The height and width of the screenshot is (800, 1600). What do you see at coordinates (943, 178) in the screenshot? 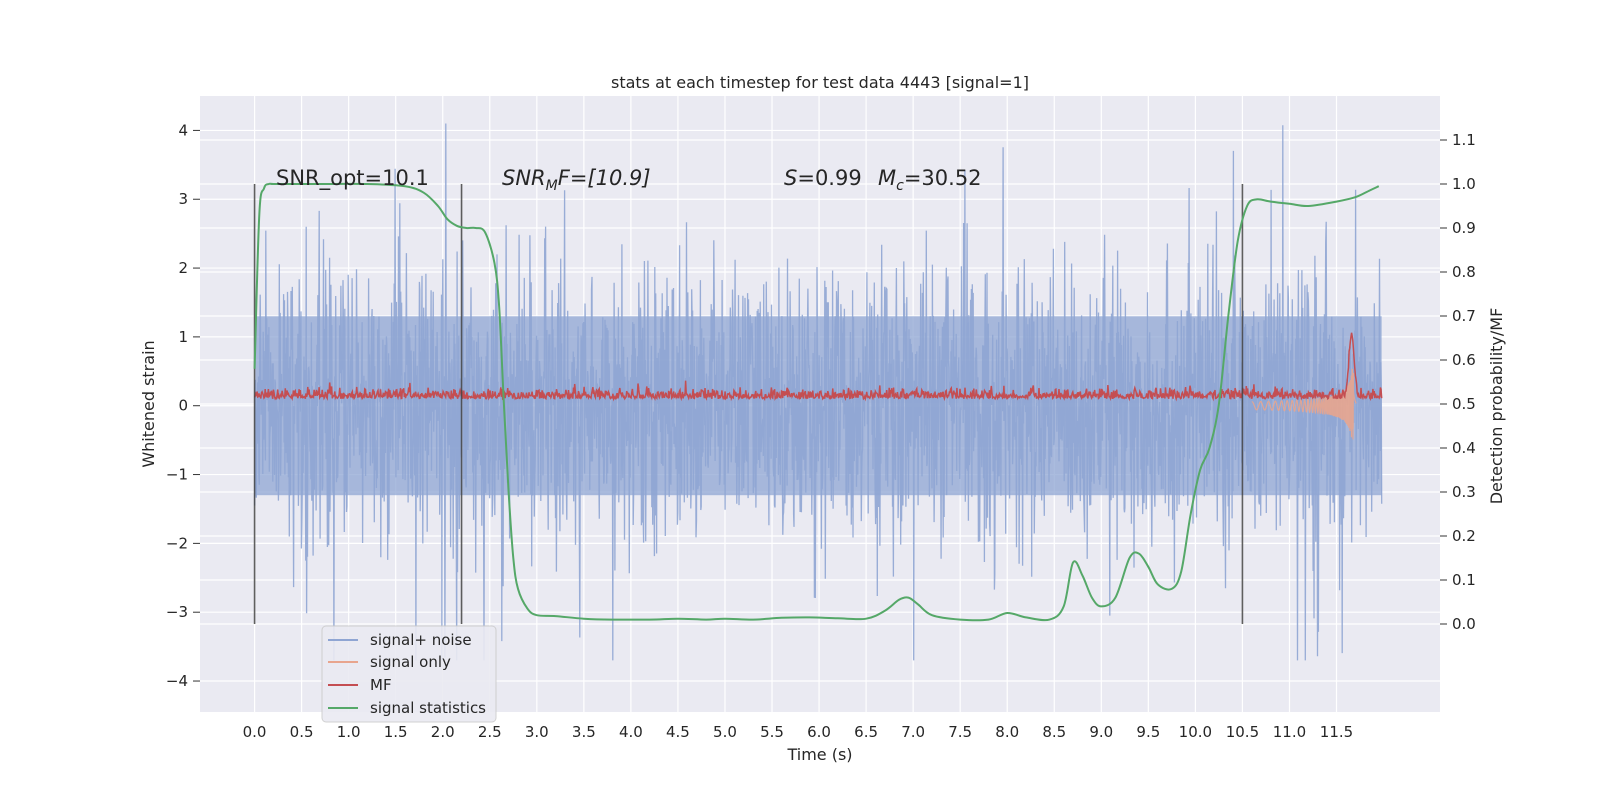
I see `mc-value: =30.52` at bounding box center [943, 178].